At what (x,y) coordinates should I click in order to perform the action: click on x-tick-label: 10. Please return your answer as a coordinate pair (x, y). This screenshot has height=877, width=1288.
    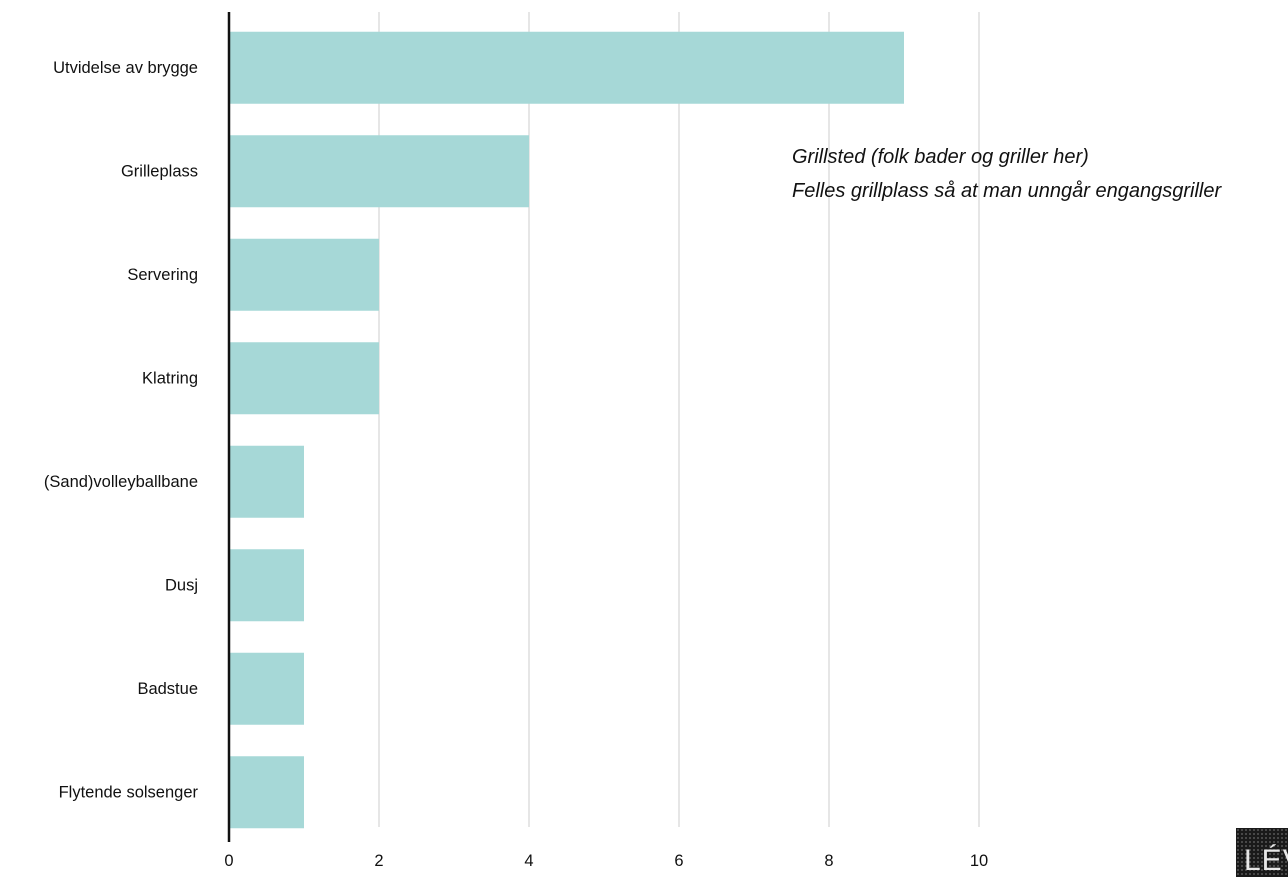
    Looking at the image, I should click on (979, 861).